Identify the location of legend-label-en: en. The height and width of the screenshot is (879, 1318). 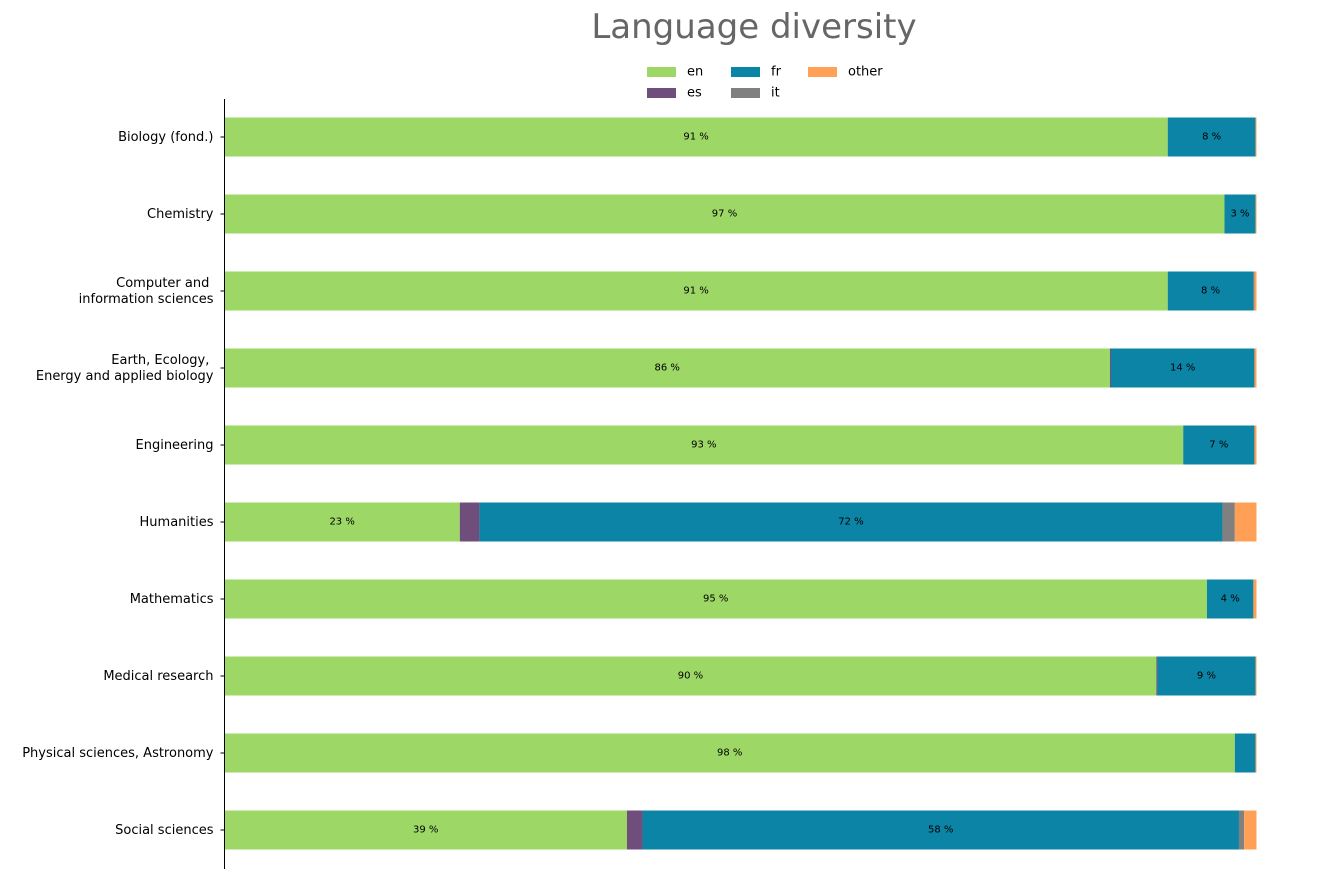
(695, 72).